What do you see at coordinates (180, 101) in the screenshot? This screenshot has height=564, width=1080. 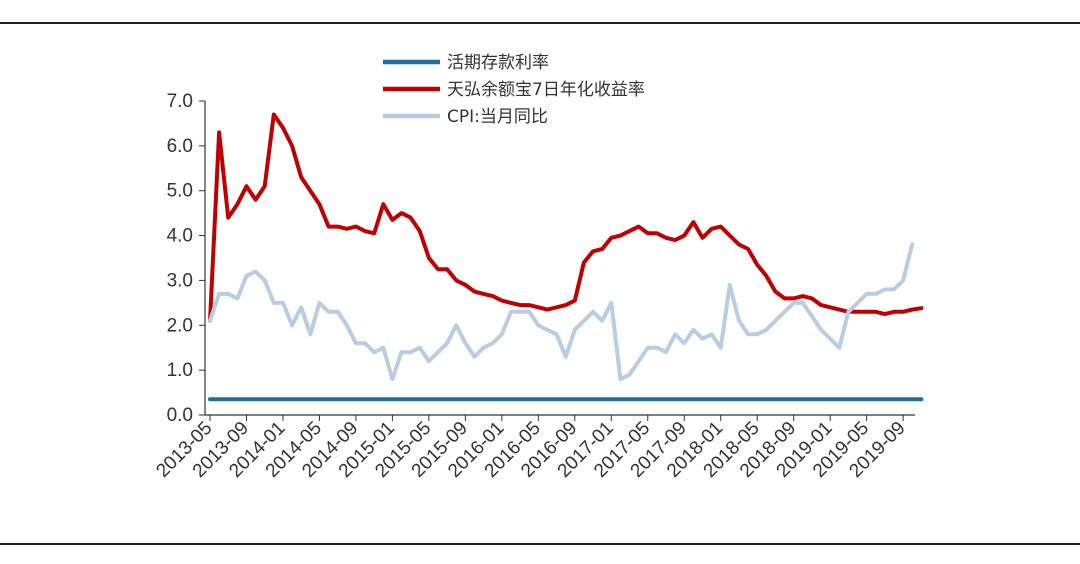 I see `y-tick-label: 7.0` at bounding box center [180, 101].